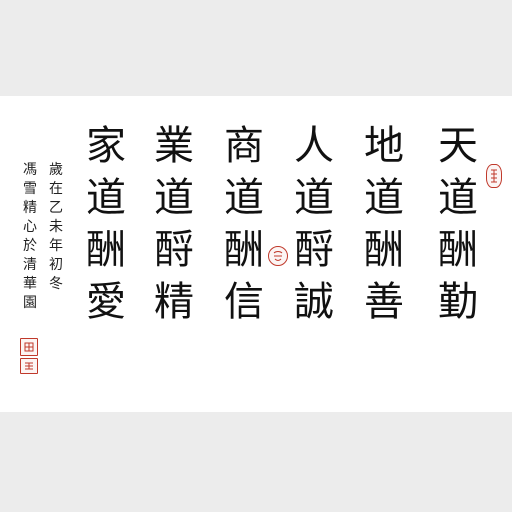  Describe the element at coordinates (30, 207) in the screenshot. I see `inscription-char: 精` at that location.